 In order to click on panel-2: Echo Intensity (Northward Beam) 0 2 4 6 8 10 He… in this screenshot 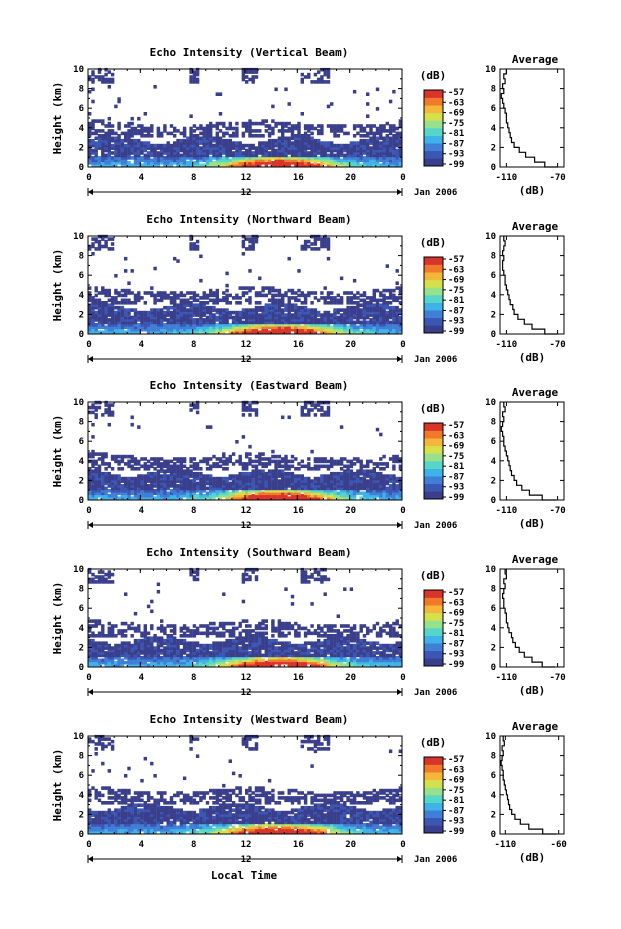, I will do `click(308, 289)`.